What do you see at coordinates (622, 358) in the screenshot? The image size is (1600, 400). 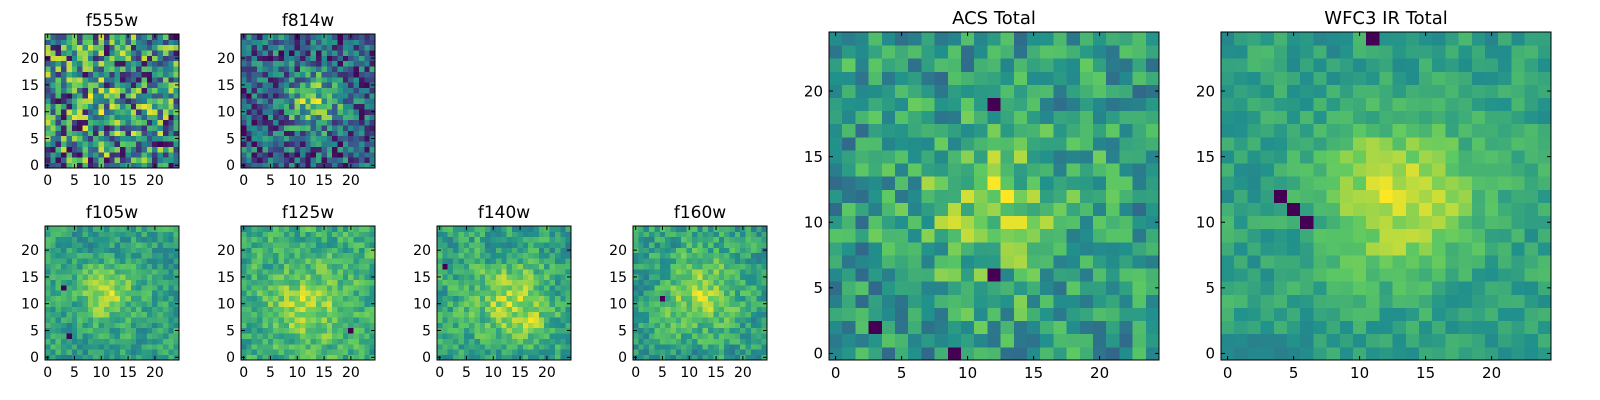 I see `y-tick-label: 0` at bounding box center [622, 358].